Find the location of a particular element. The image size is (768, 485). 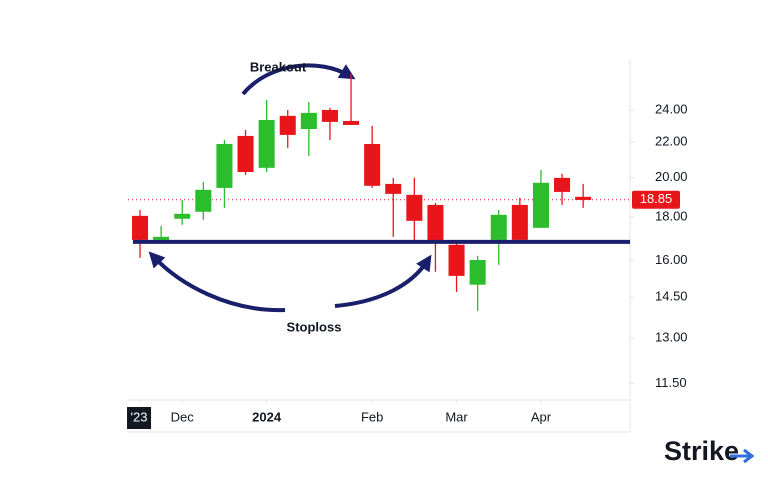

last-price-label: 18.85 is located at coordinates (656, 198).